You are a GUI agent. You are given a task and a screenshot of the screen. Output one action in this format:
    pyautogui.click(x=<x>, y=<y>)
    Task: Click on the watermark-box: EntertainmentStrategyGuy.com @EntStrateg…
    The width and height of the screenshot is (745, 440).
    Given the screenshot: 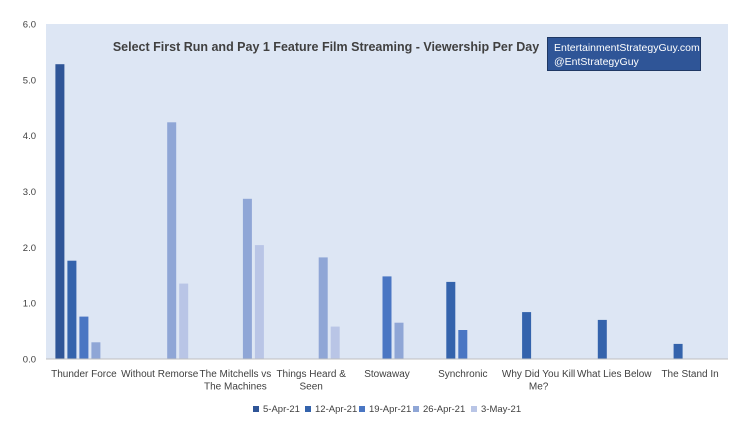 What is the action you would take?
    pyautogui.click(x=624, y=54)
    